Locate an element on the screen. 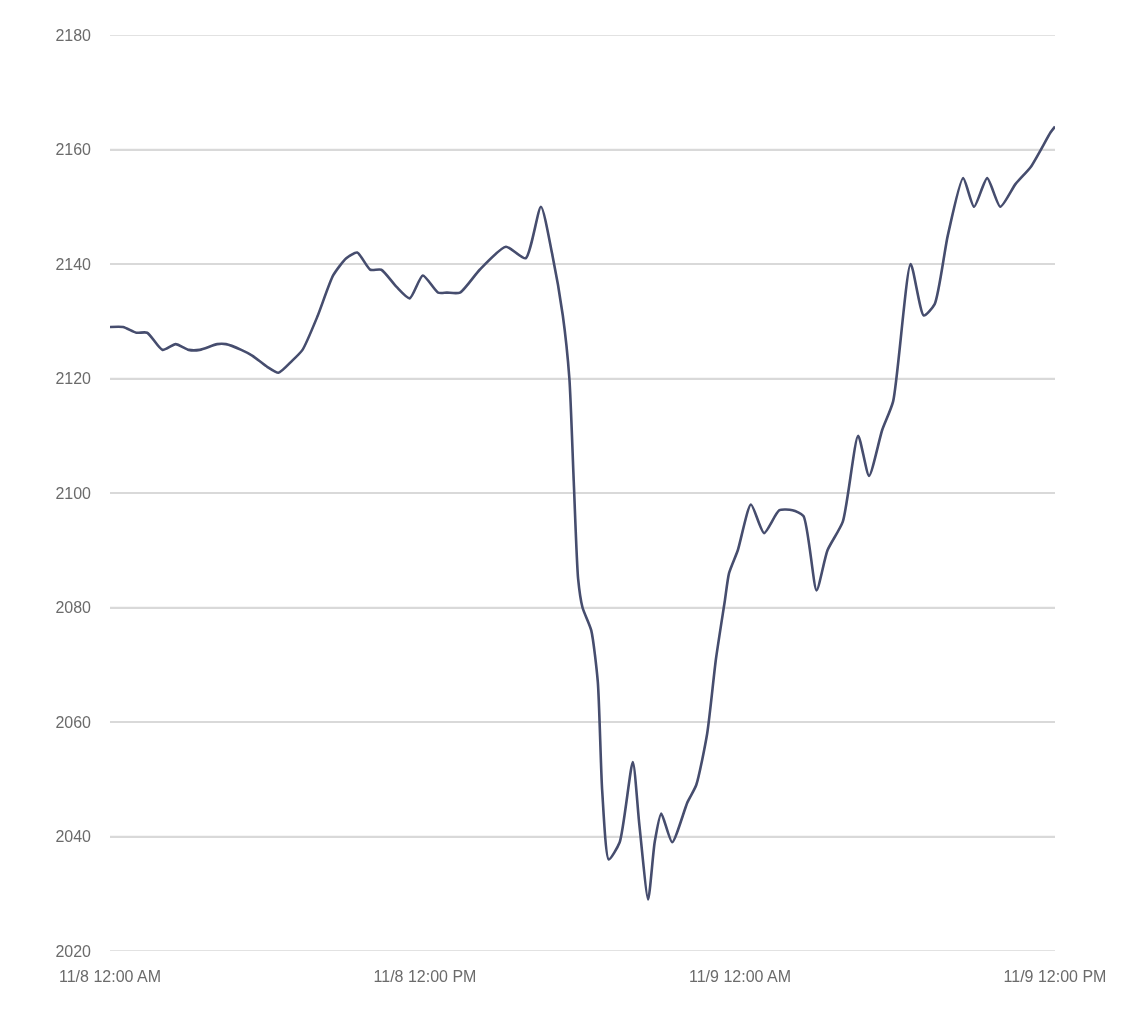 This screenshot has width=1143, height=1013. x-tick-label: 11/9 12:00 PM is located at coordinates (1055, 976).